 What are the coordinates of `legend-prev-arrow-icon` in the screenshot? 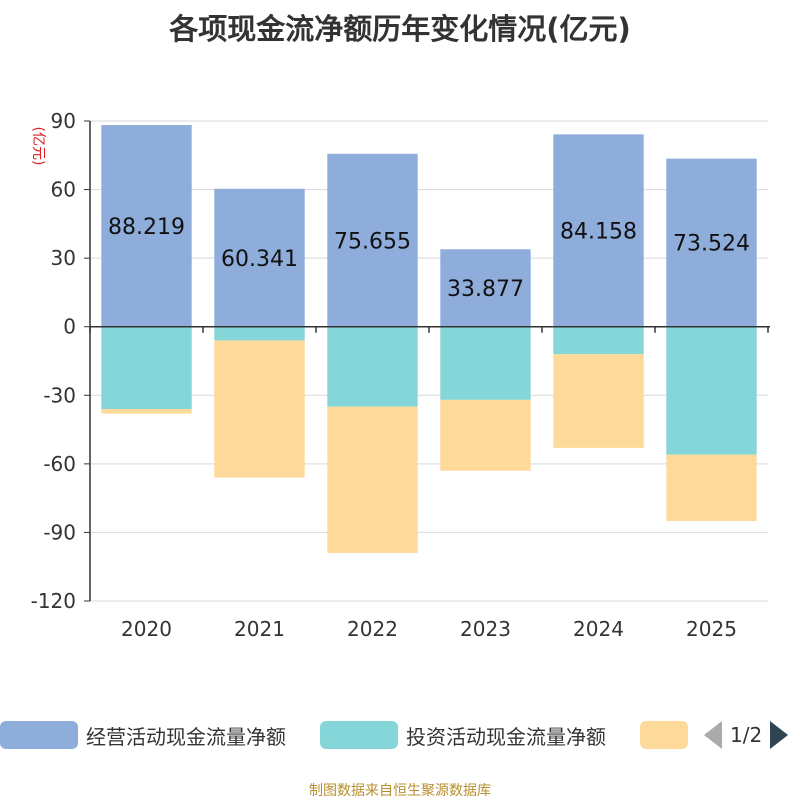 It's located at (713, 735).